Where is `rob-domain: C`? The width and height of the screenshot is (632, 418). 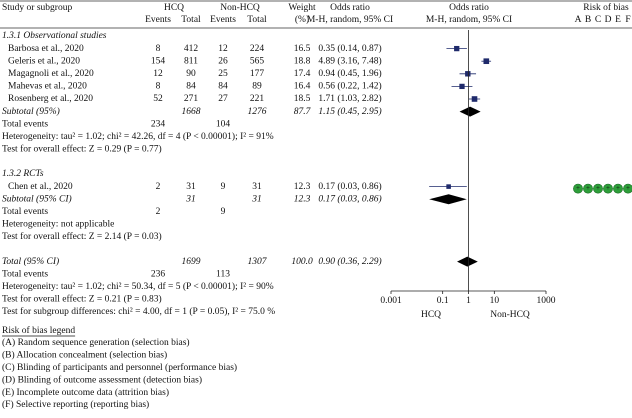
rob-domain: C is located at coordinates (598, 20).